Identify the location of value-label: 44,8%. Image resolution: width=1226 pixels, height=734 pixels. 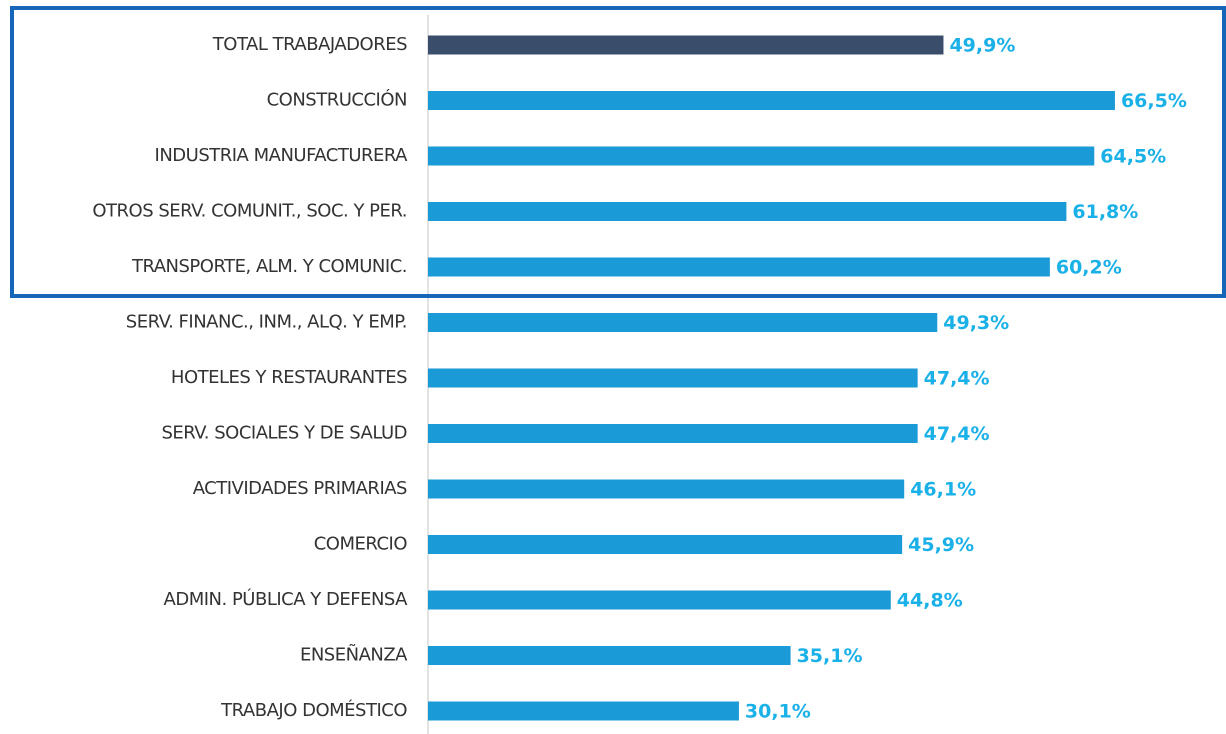
(930, 601).